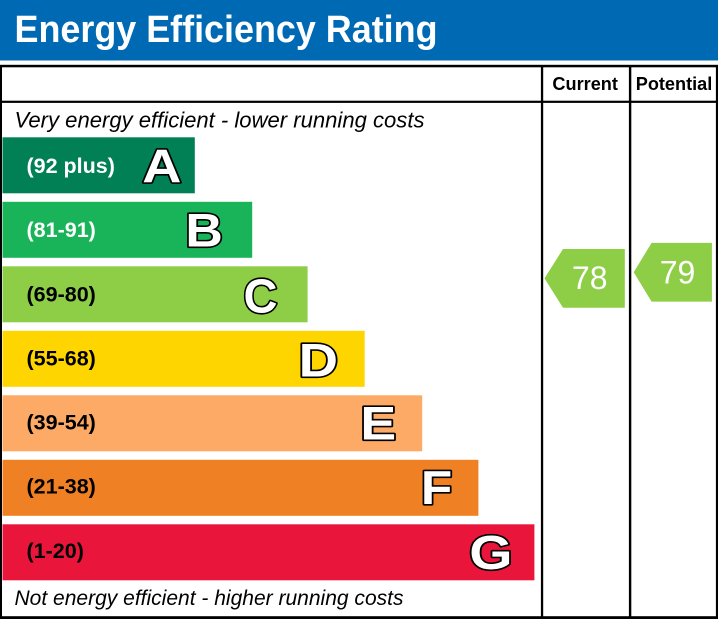  I want to click on svg-text: (69-80), so click(61, 294).